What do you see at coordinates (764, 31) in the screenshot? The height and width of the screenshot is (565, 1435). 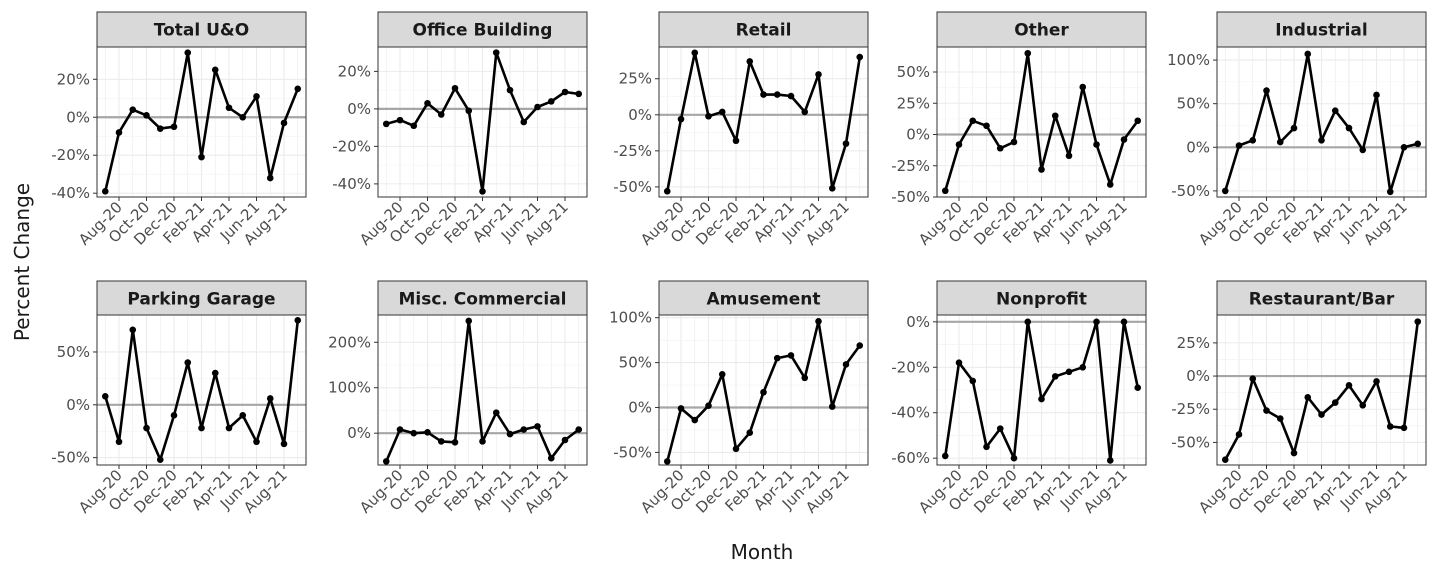 I see `panel-title: Retail` at bounding box center [764, 31].